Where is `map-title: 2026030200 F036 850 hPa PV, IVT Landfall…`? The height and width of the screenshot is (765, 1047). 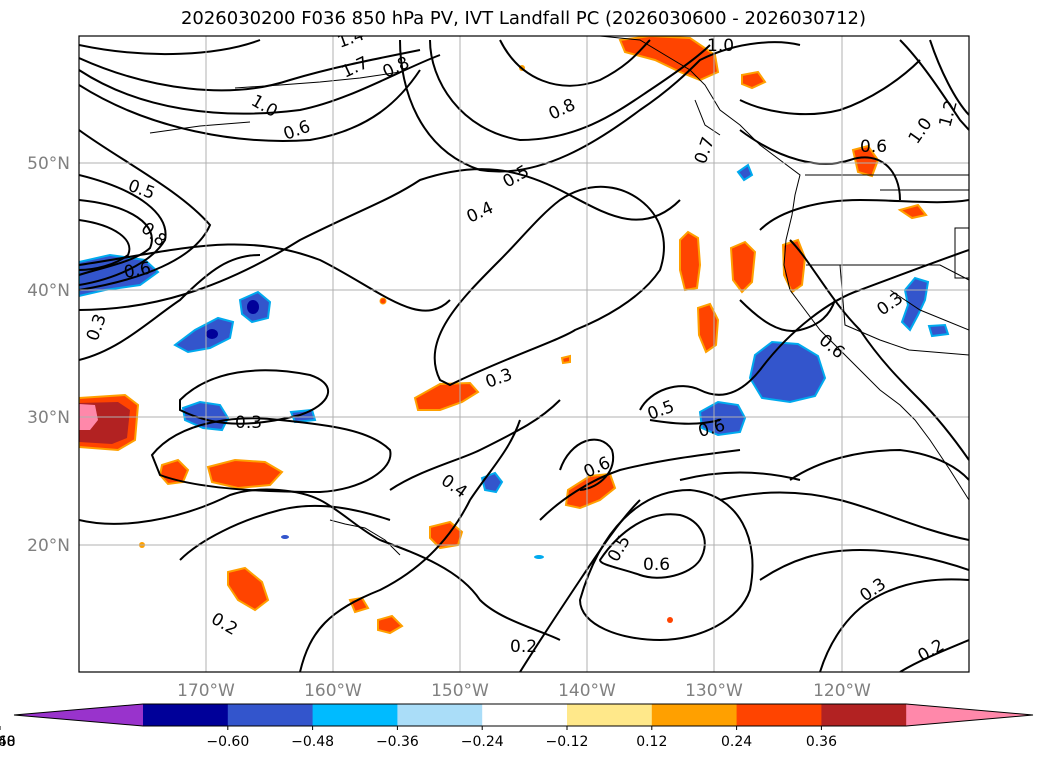 map-title: 2026030200 F036 850 hPa PV, IVT Landfall… is located at coordinates (523, 18).